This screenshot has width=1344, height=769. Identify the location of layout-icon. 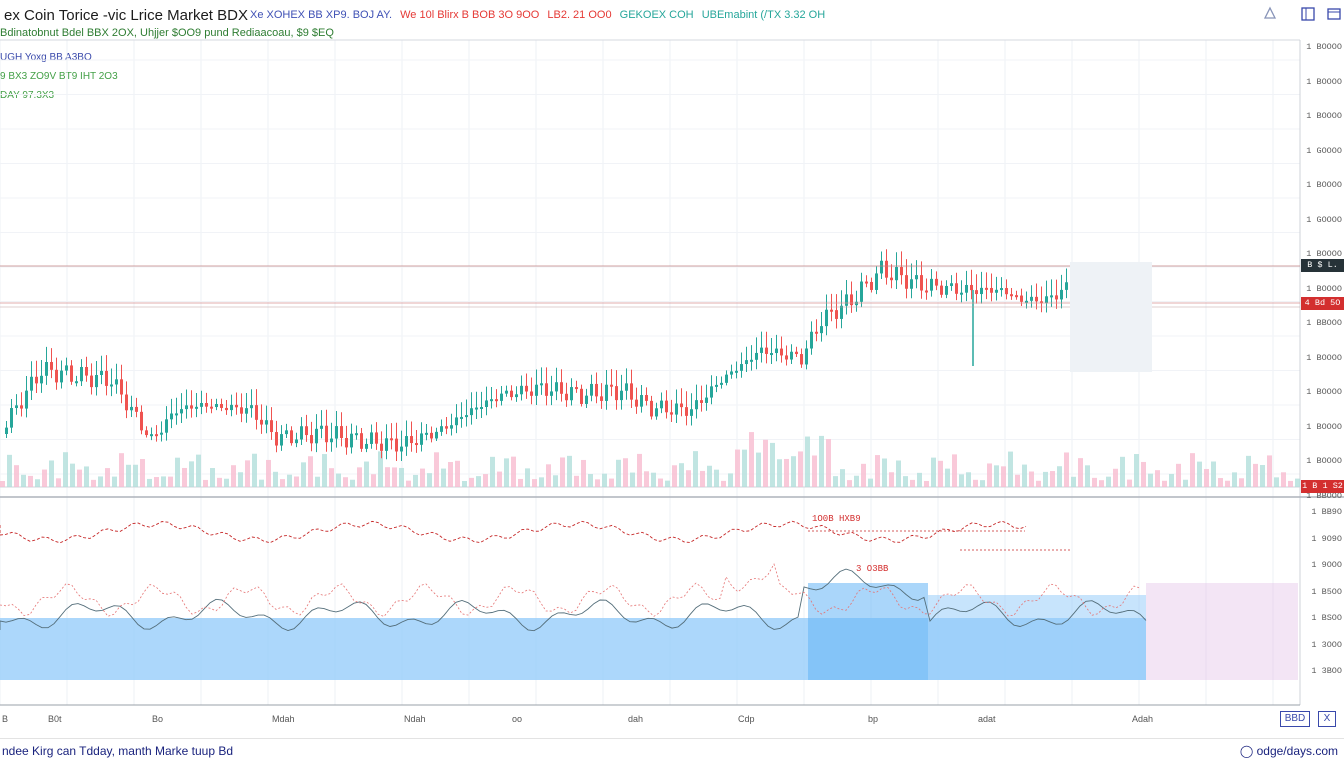
(1308, 14).